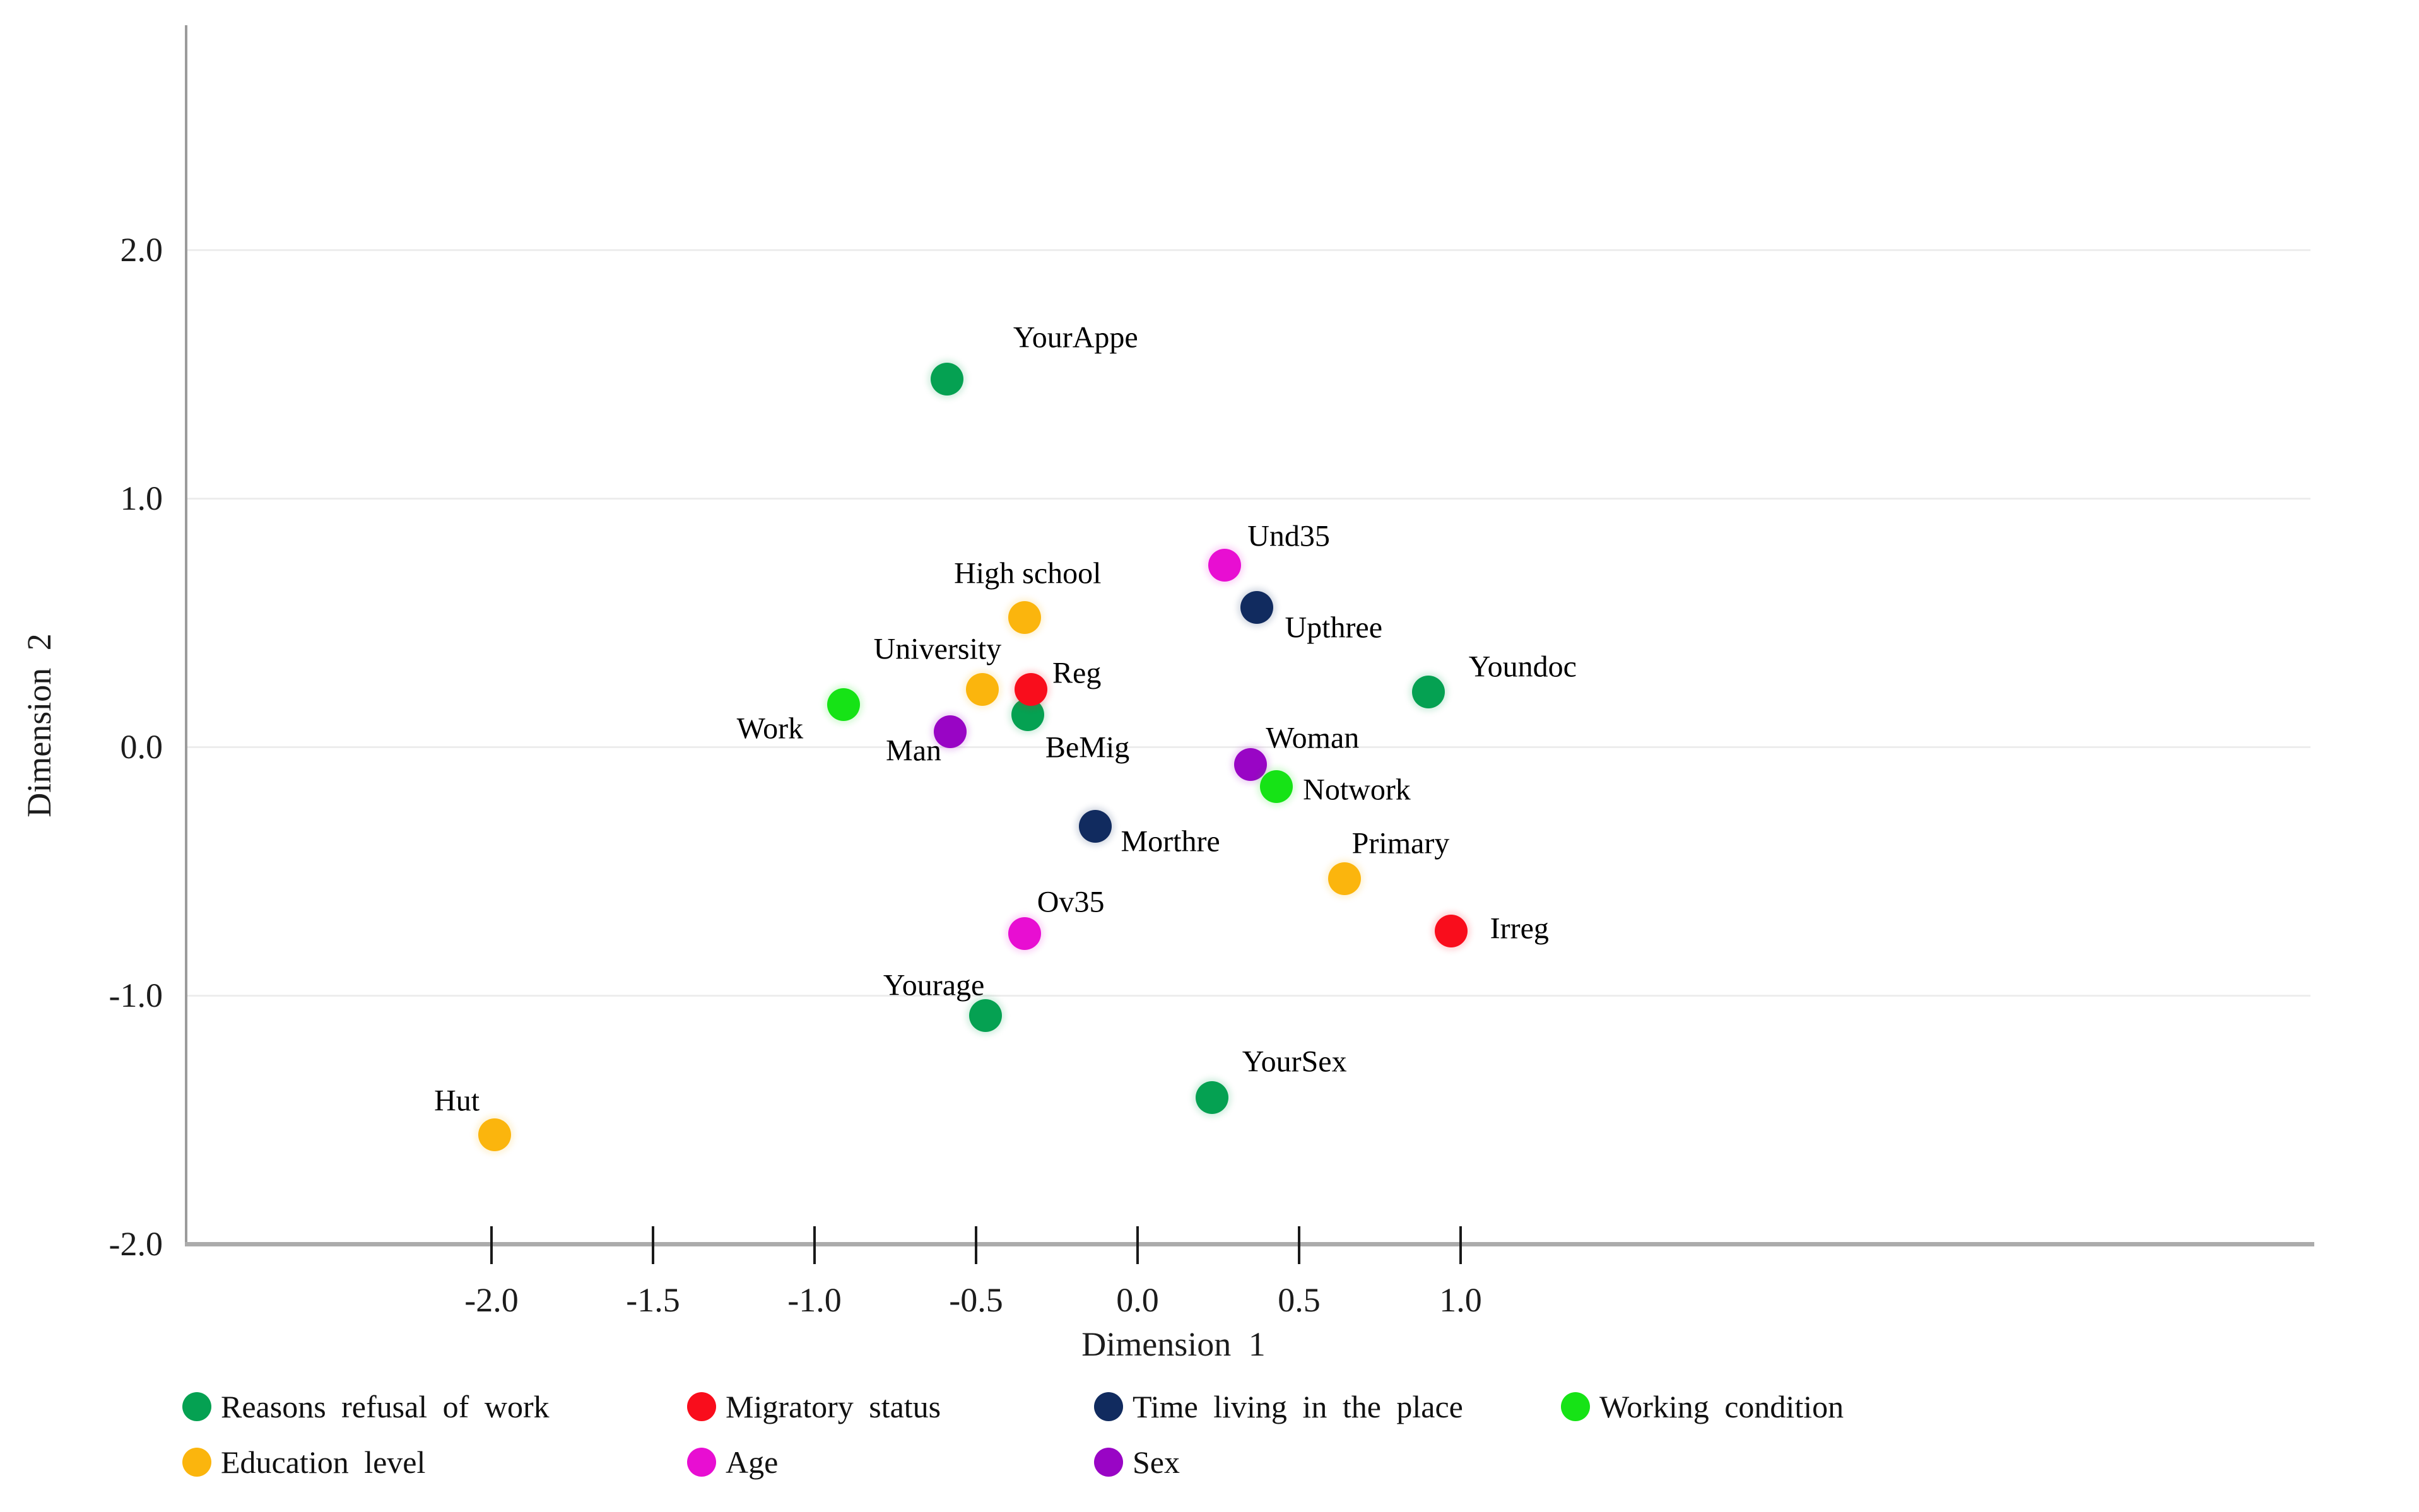 The height and width of the screenshot is (1512, 2419). I want to click on point-label-youndoc: Youndoc, so click(1522, 667).